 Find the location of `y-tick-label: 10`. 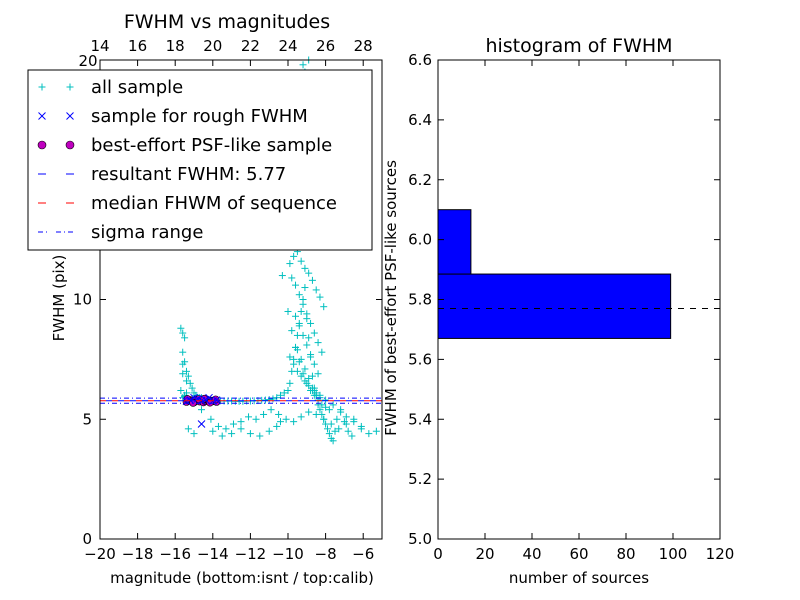

y-tick-label: 10 is located at coordinates (82, 300).